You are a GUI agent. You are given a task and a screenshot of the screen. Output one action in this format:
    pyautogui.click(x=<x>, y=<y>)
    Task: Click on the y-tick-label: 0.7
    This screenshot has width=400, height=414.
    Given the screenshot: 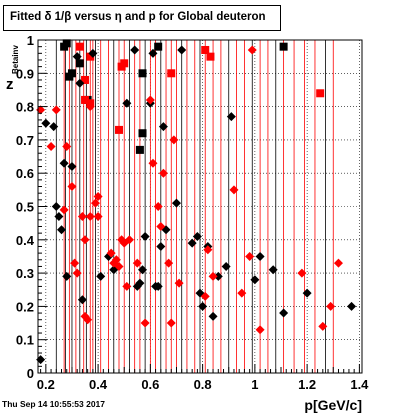 What is the action you would take?
    pyautogui.click(x=25, y=140)
    